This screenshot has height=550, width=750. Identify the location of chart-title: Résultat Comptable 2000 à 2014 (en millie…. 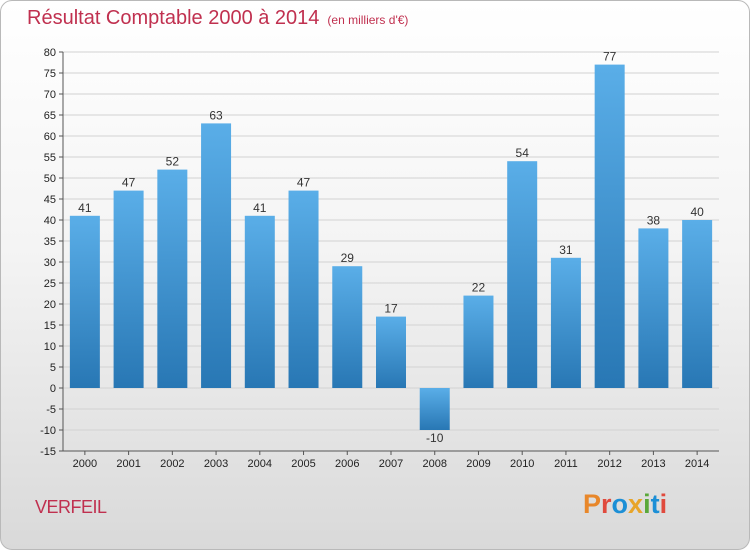
(217, 18).